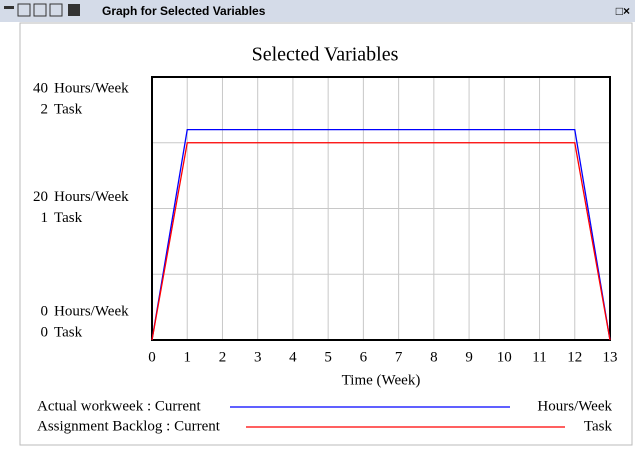  What do you see at coordinates (504, 357) in the screenshot?
I see `x-tick-label: 10` at bounding box center [504, 357].